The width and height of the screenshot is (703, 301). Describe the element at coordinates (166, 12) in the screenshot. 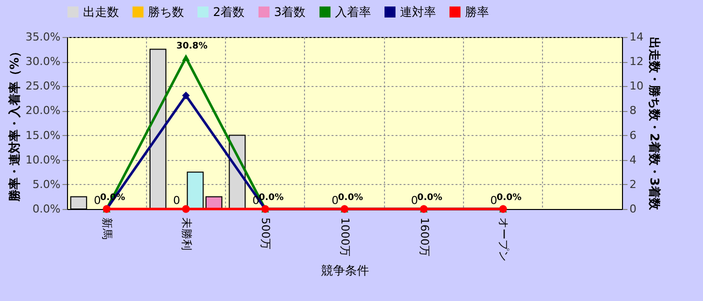

I see `legend-label: 勝ち数` at that location.